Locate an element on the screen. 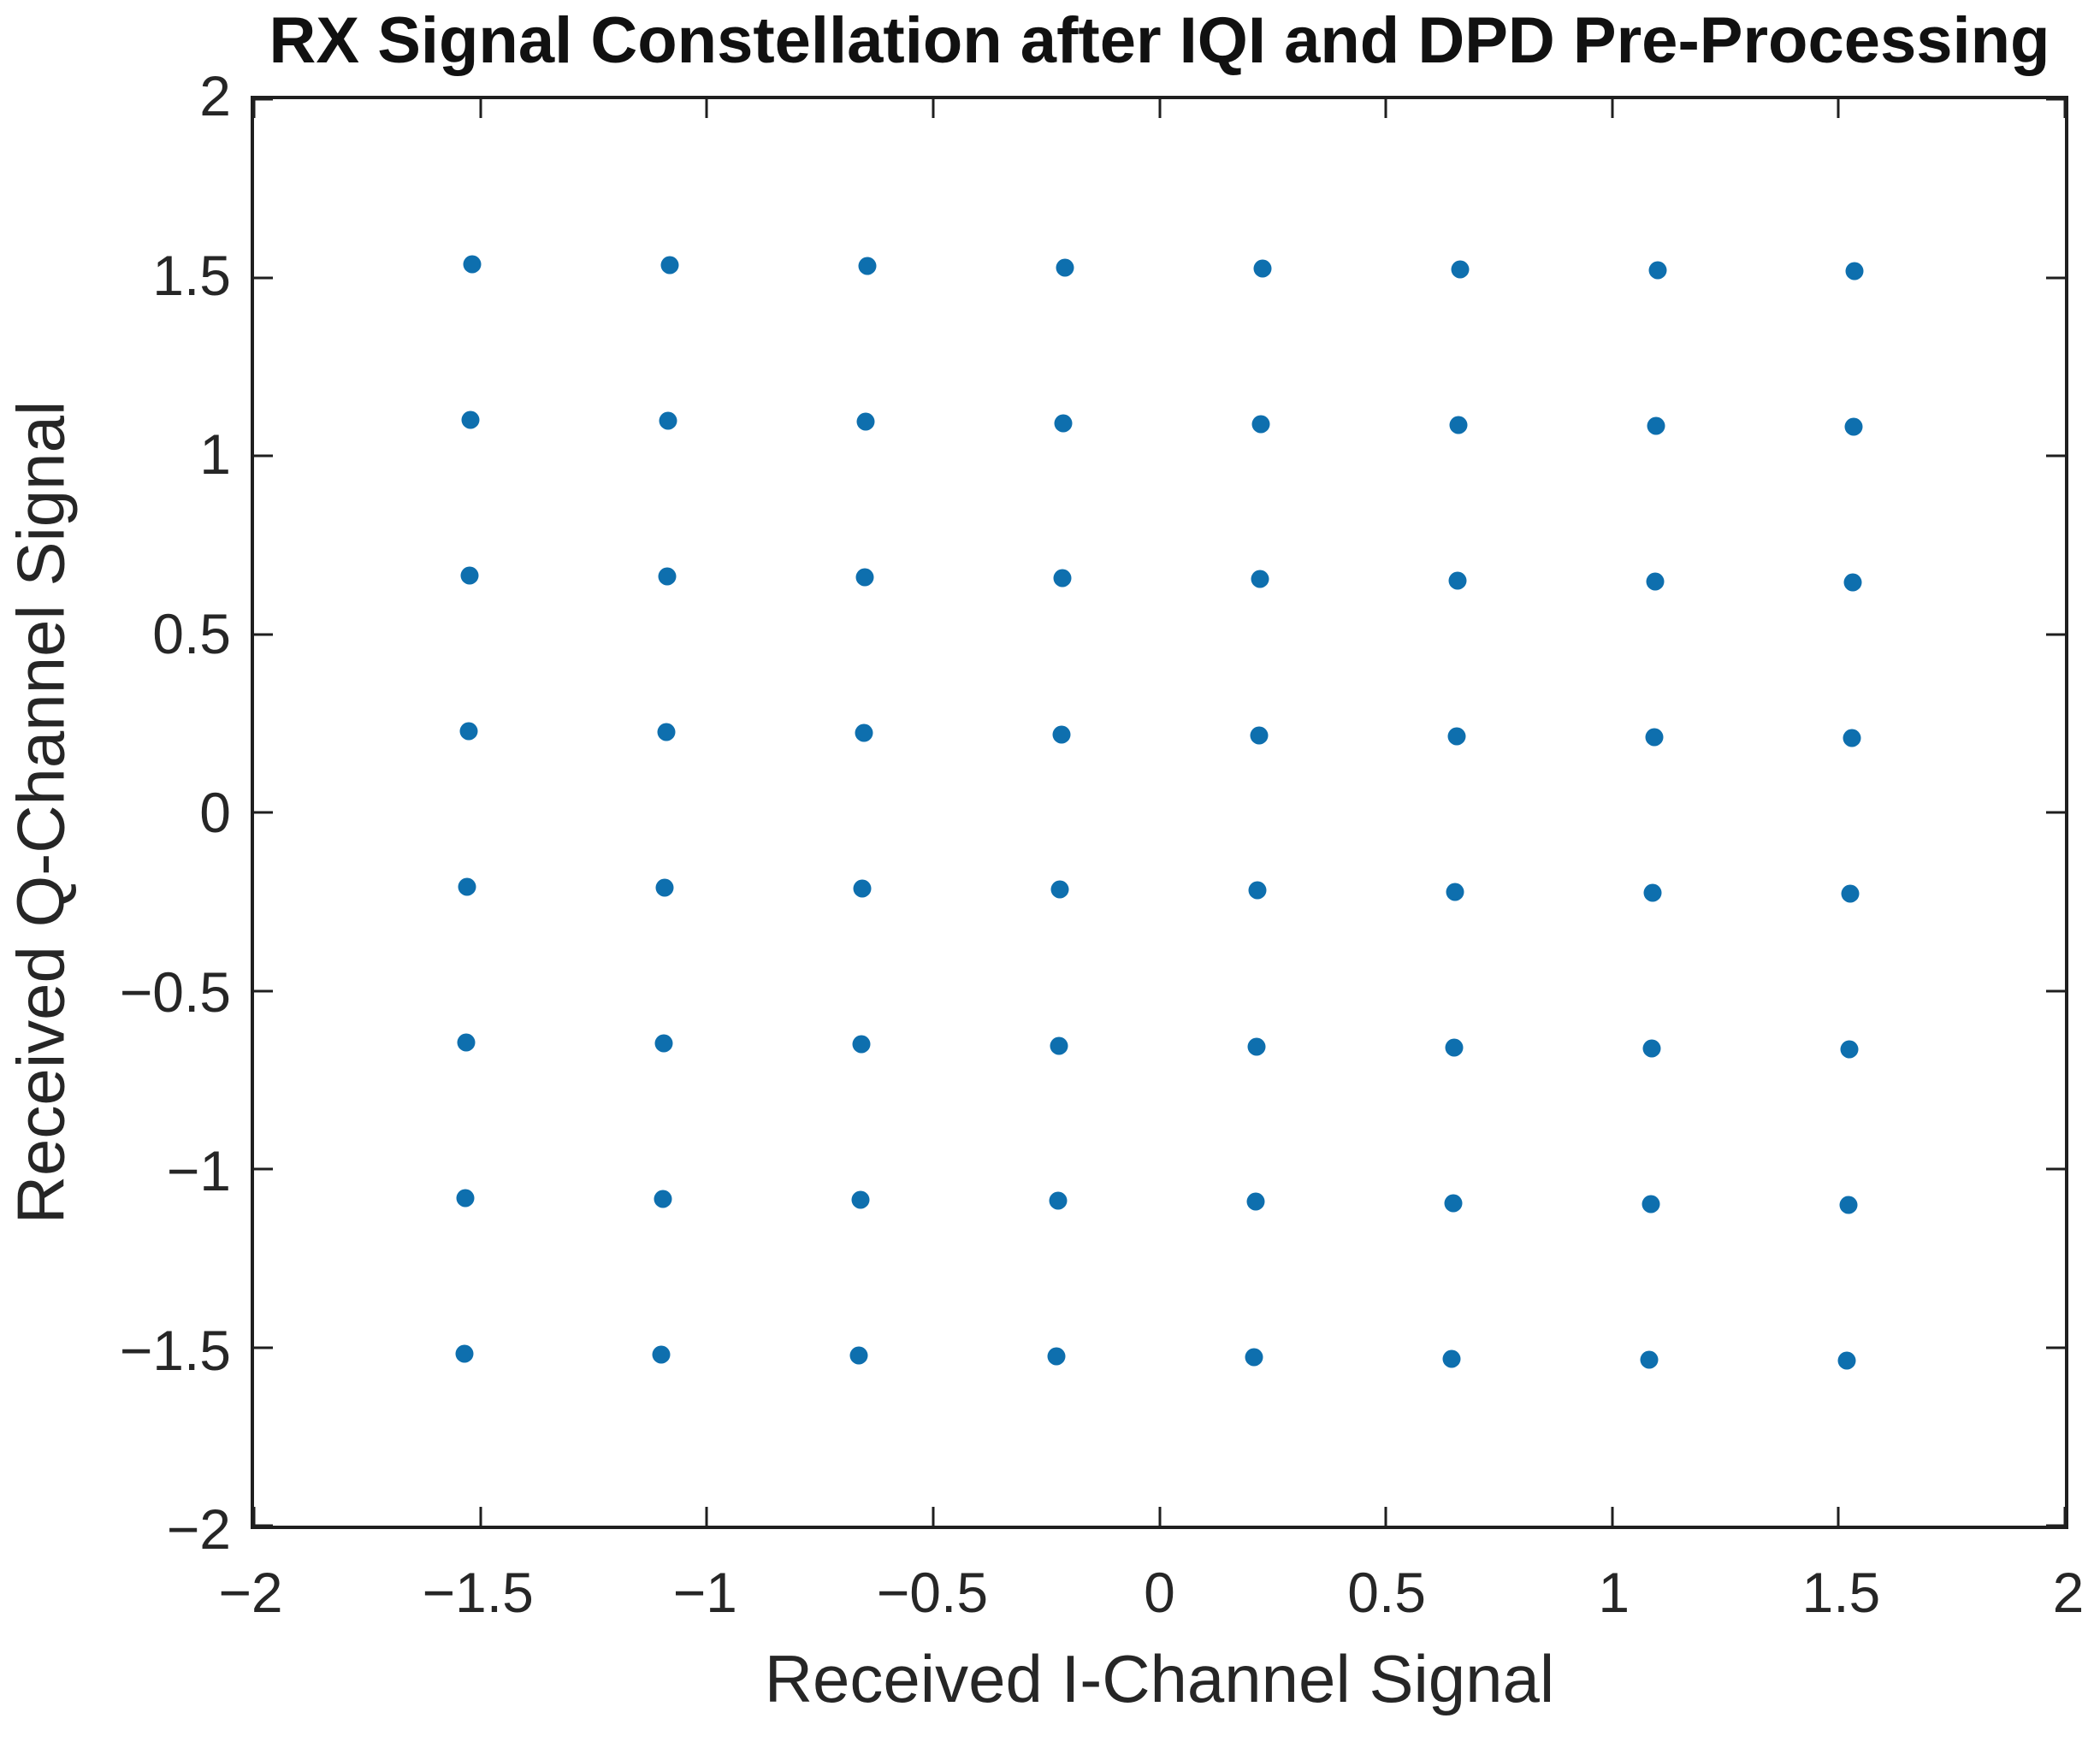 This screenshot has height=1742, width=2100. x-tick-label: 1 is located at coordinates (1614, 1592).